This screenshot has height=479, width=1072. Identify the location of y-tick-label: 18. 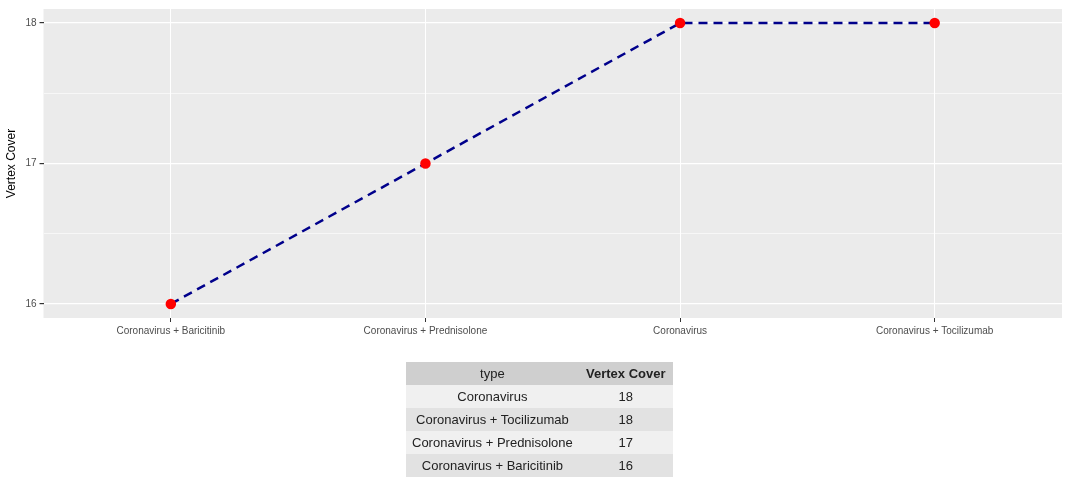
(31, 22).